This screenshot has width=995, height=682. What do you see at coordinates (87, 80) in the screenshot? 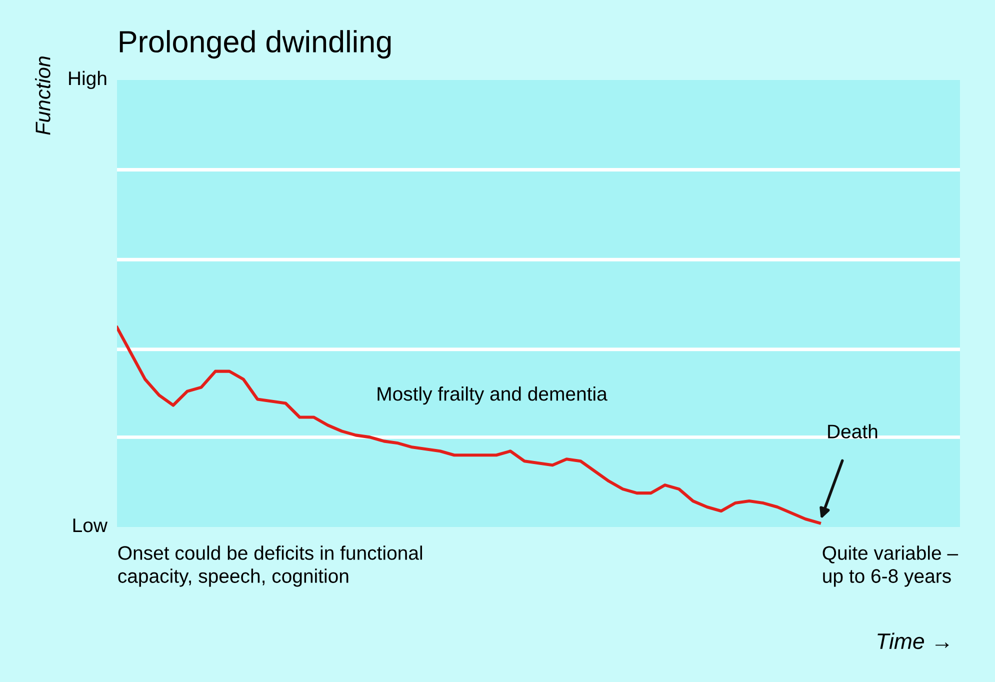
I see `text: High` at bounding box center [87, 80].